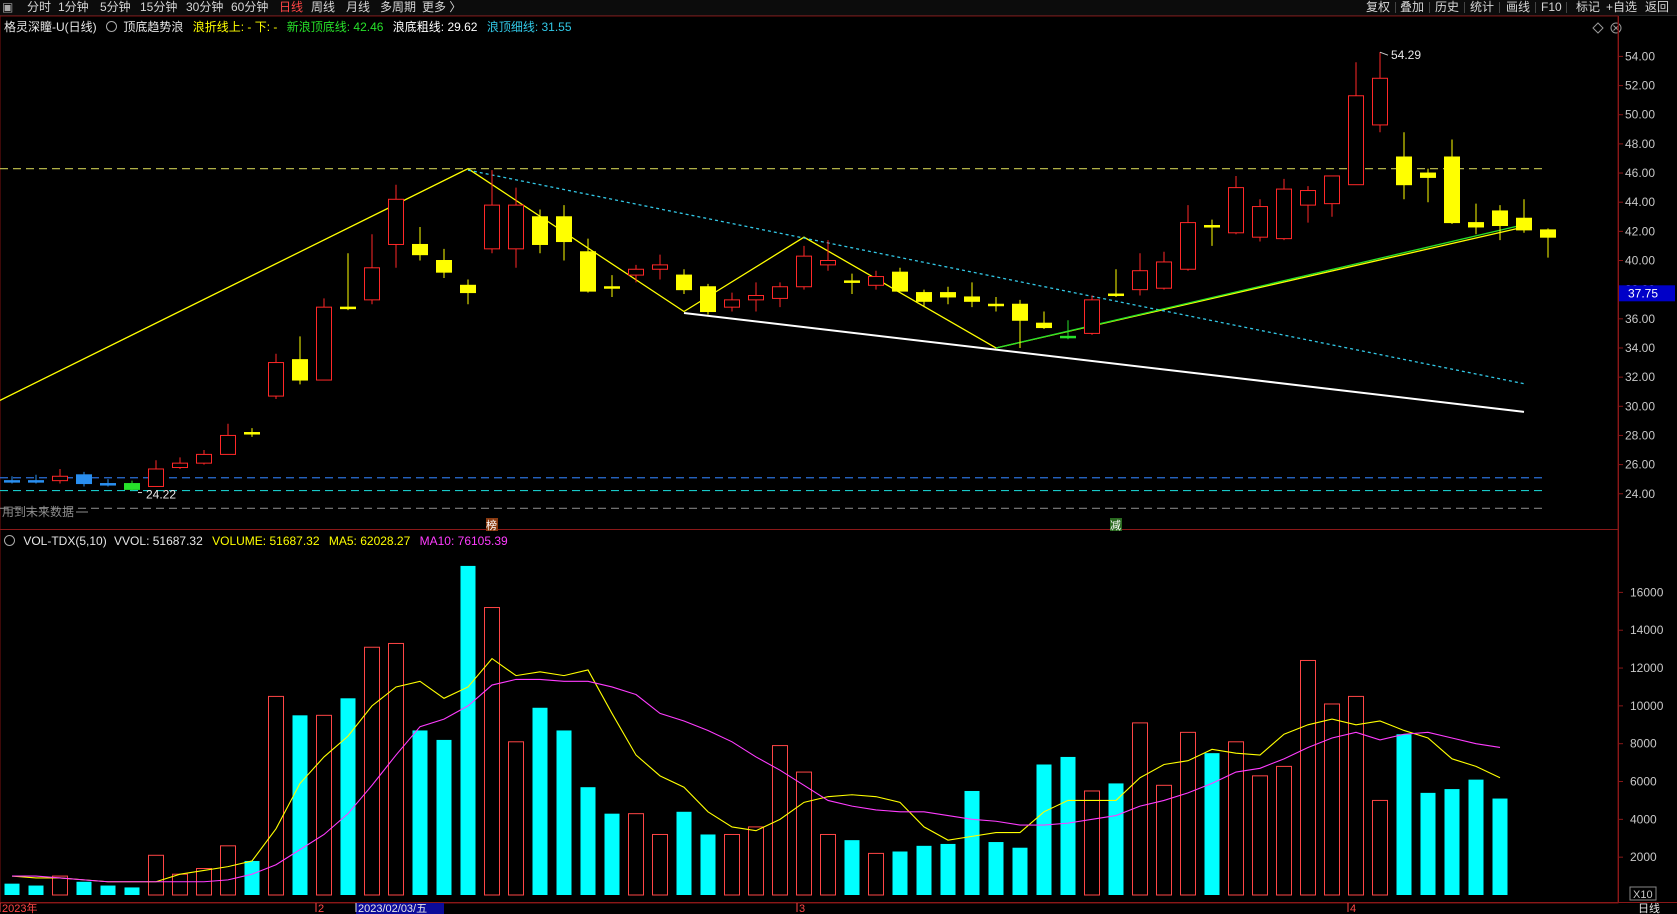 The width and height of the screenshot is (1677, 914). I want to click on period-label: 日线, so click(1649, 907).